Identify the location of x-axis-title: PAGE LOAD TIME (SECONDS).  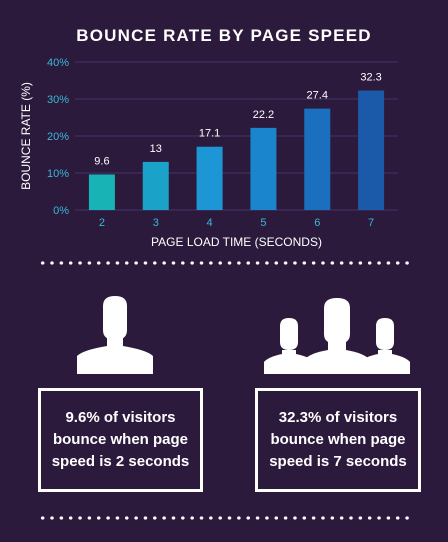
(236, 242).